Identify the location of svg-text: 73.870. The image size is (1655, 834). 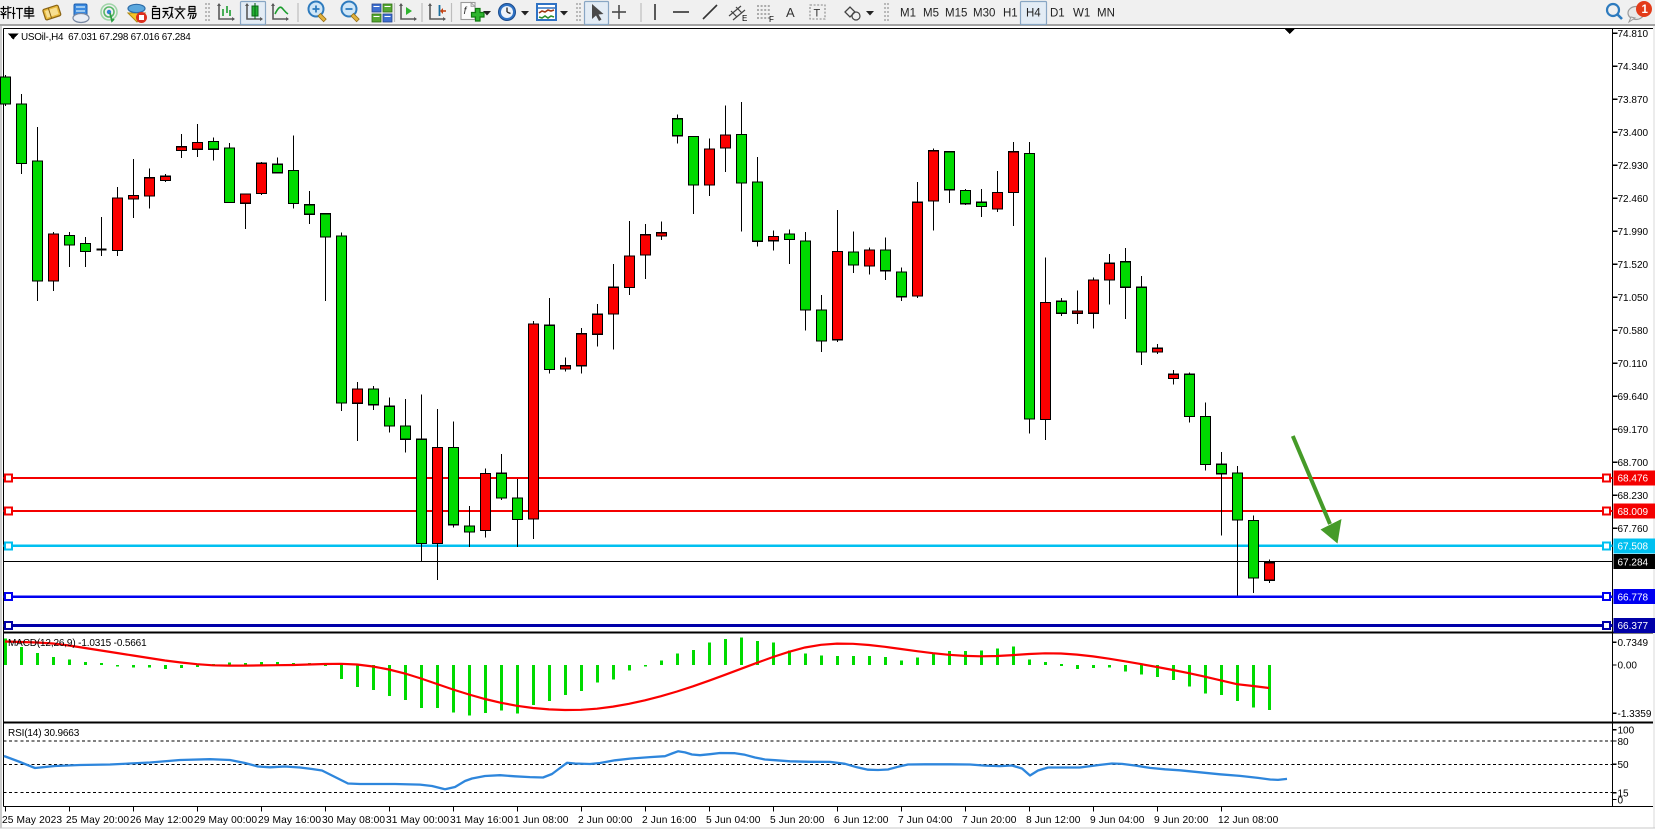
(1633, 100).